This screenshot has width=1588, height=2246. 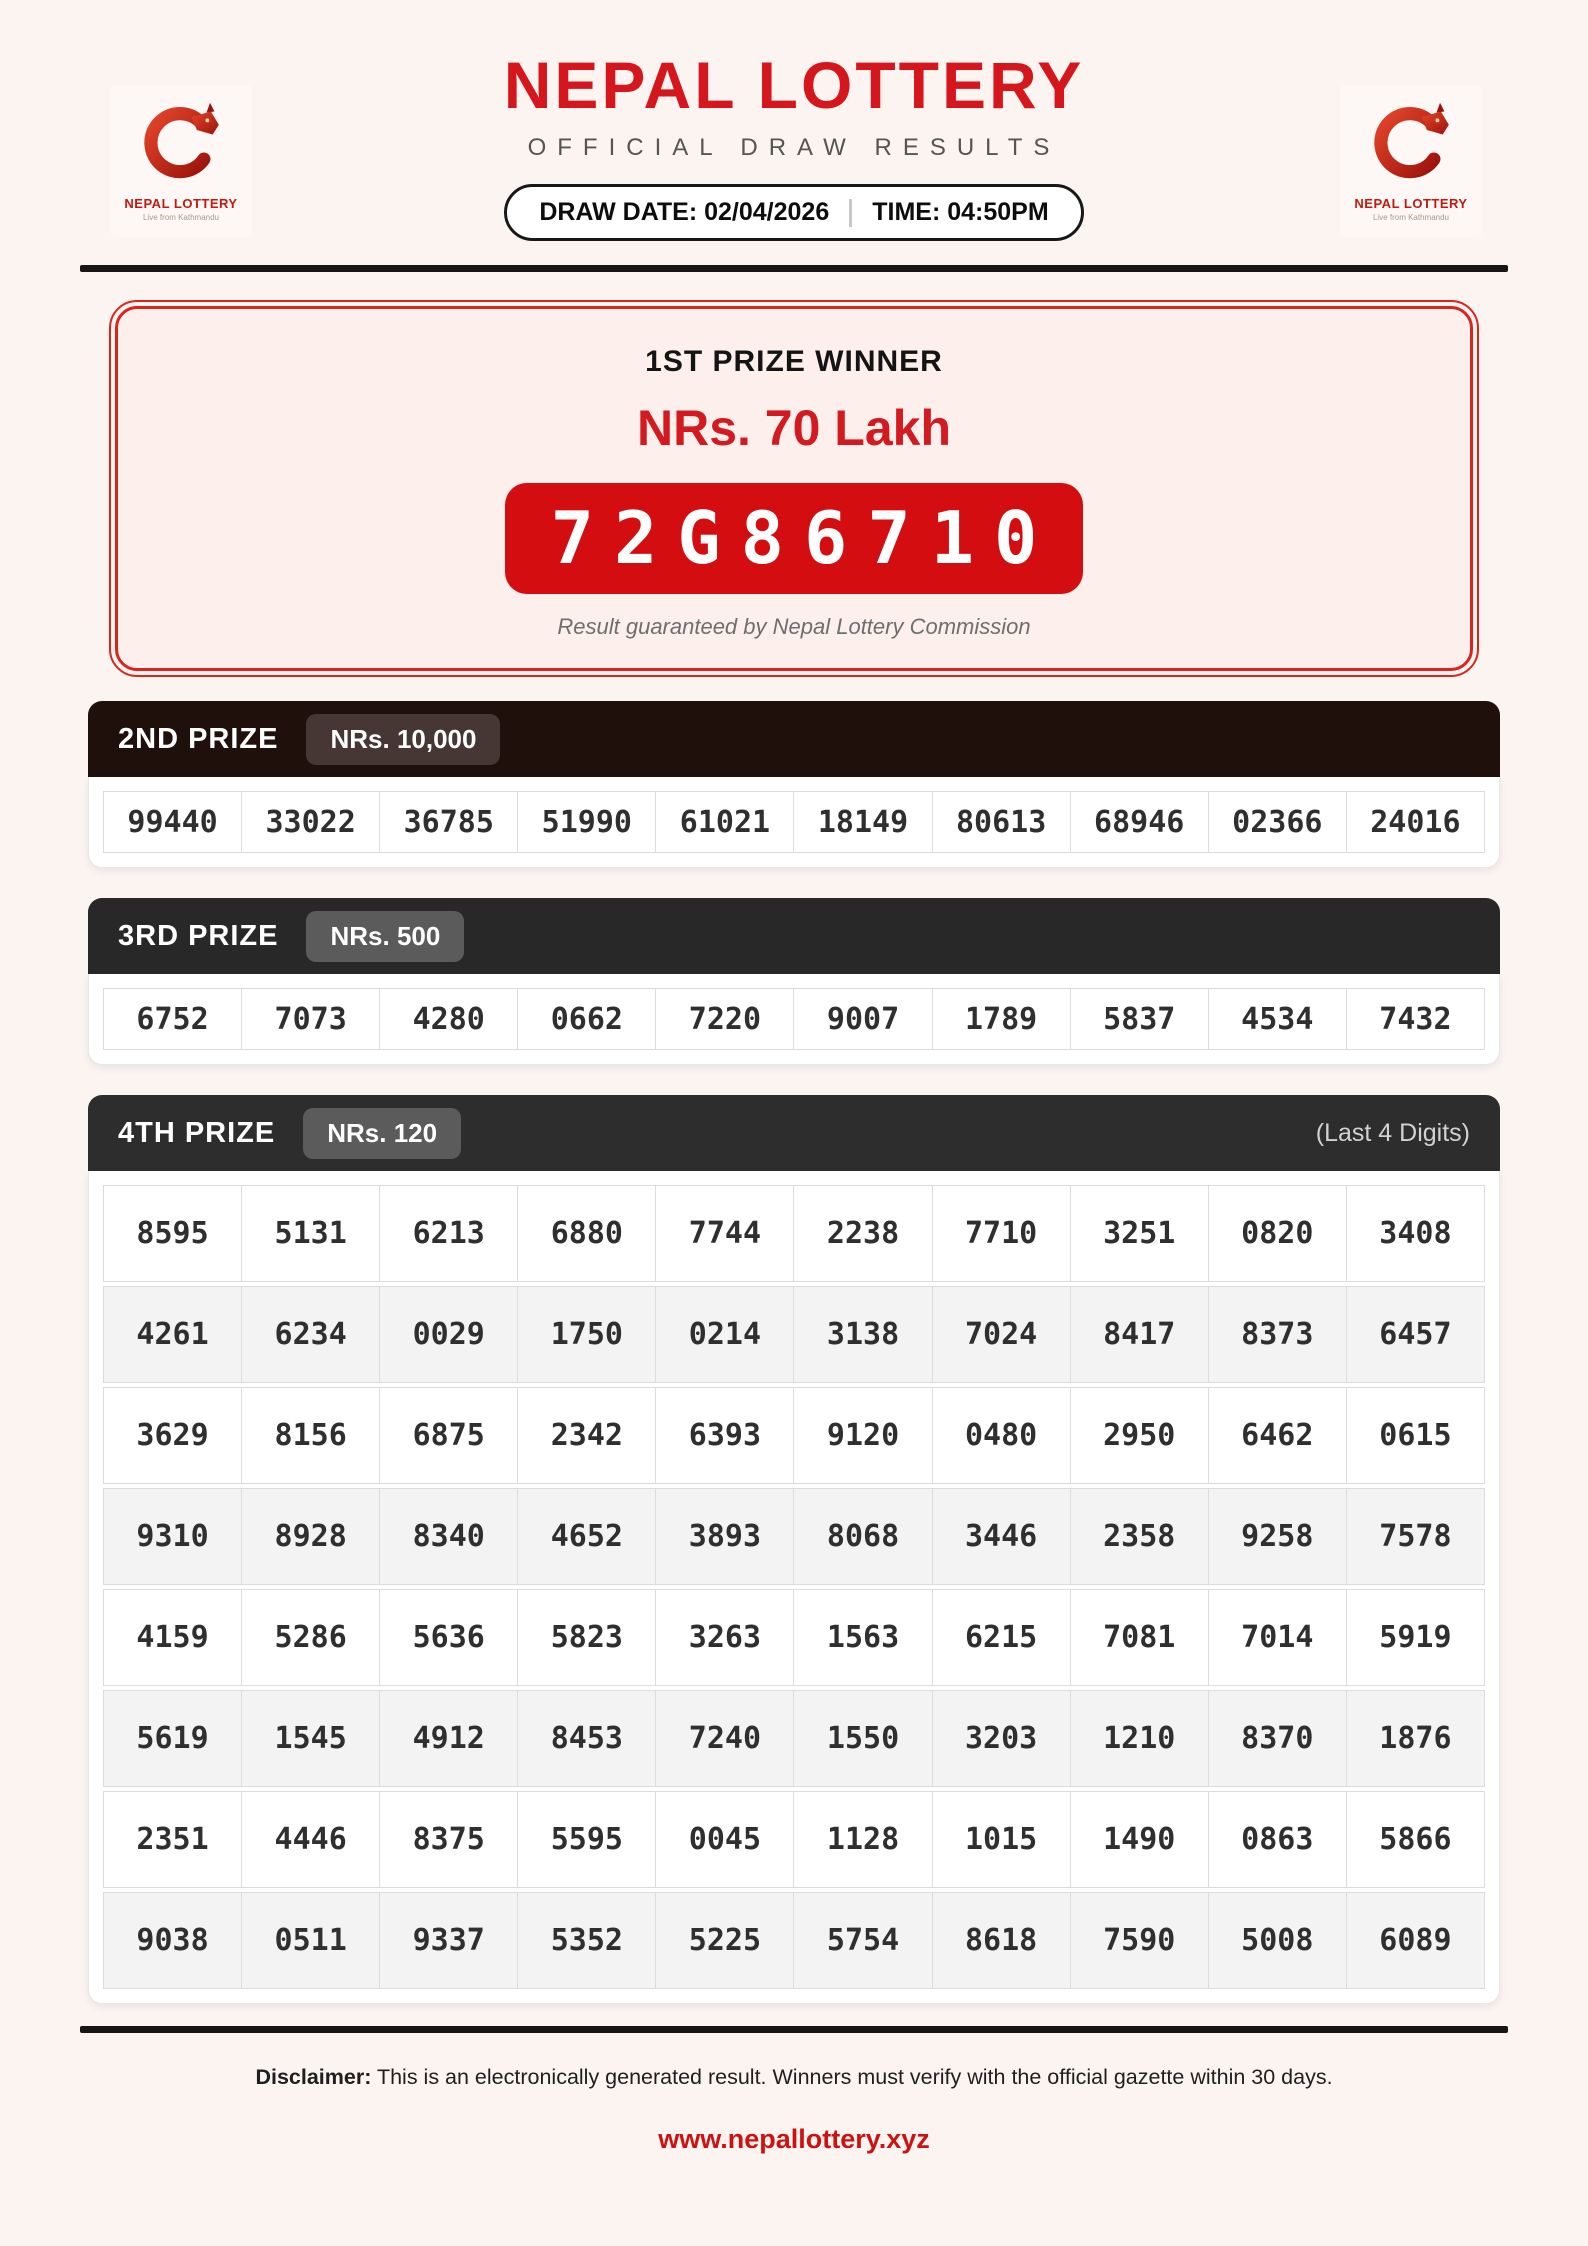 What do you see at coordinates (311, 1941) in the screenshot?
I see `prize-number: 0511` at bounding box center [311, 1941].